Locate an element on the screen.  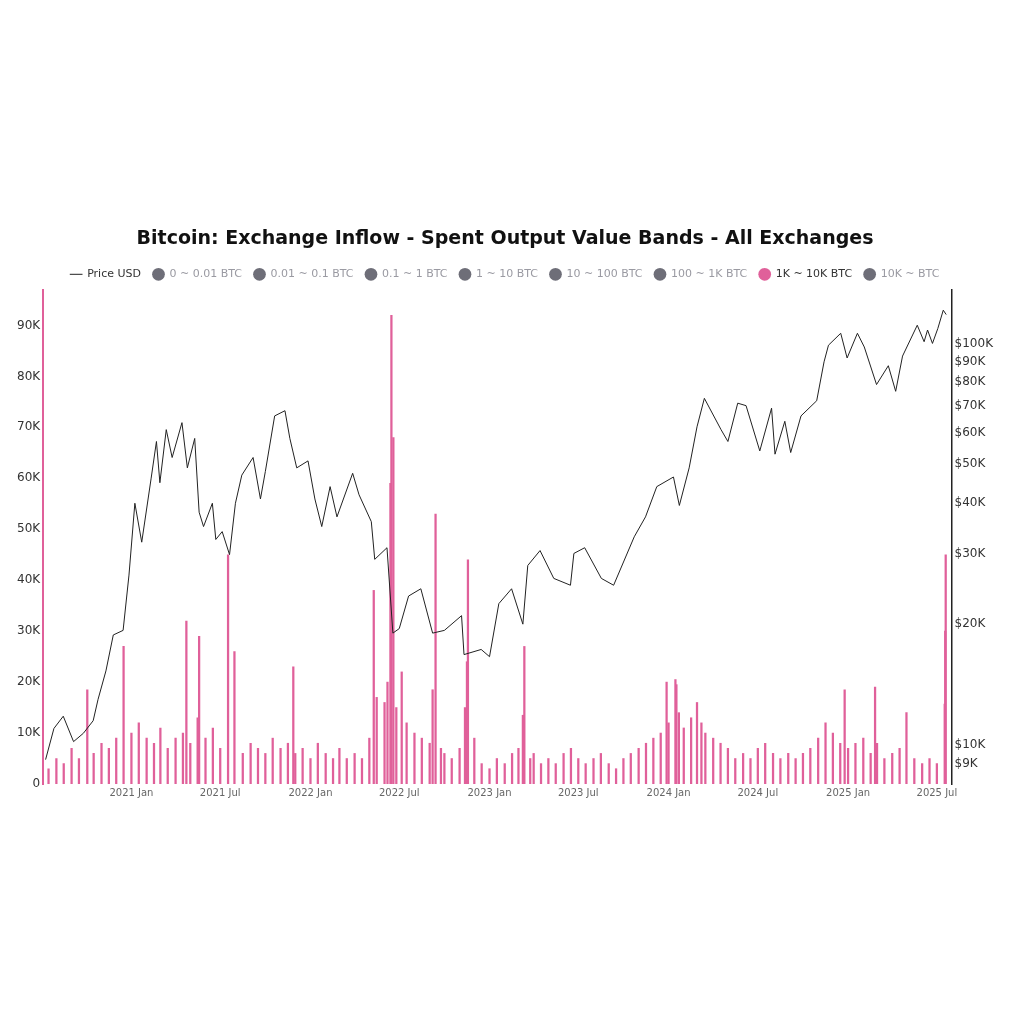
x-tick-label: 2025 Jan is located at coordinates (848, 792).